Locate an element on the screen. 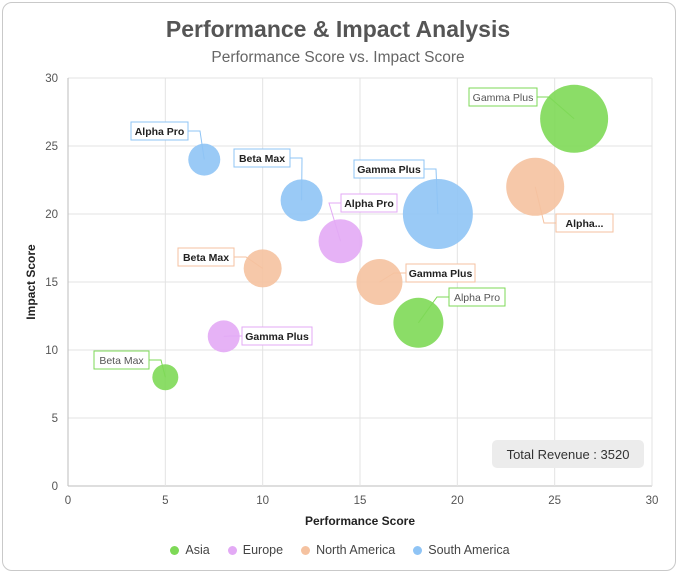 The height and width of the screenshot is (575, 680). legend-item: South America is located at coordinates (461, 550).